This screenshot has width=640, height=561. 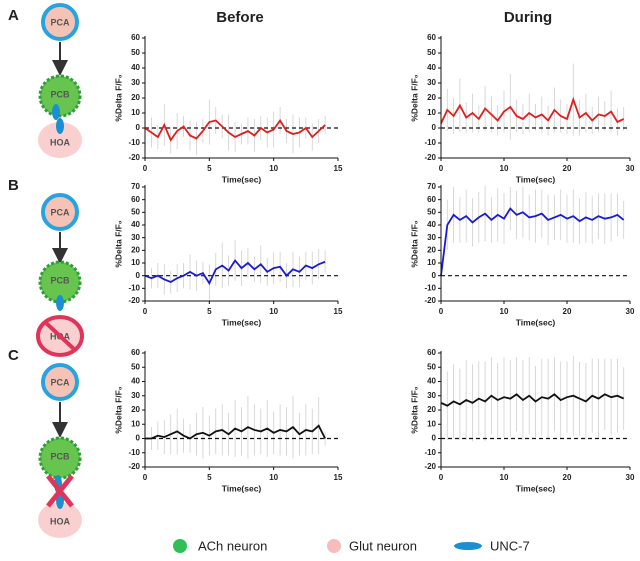 I want to click on diagram-c: C PCA HOA PCB, so click(x=45, y=442).